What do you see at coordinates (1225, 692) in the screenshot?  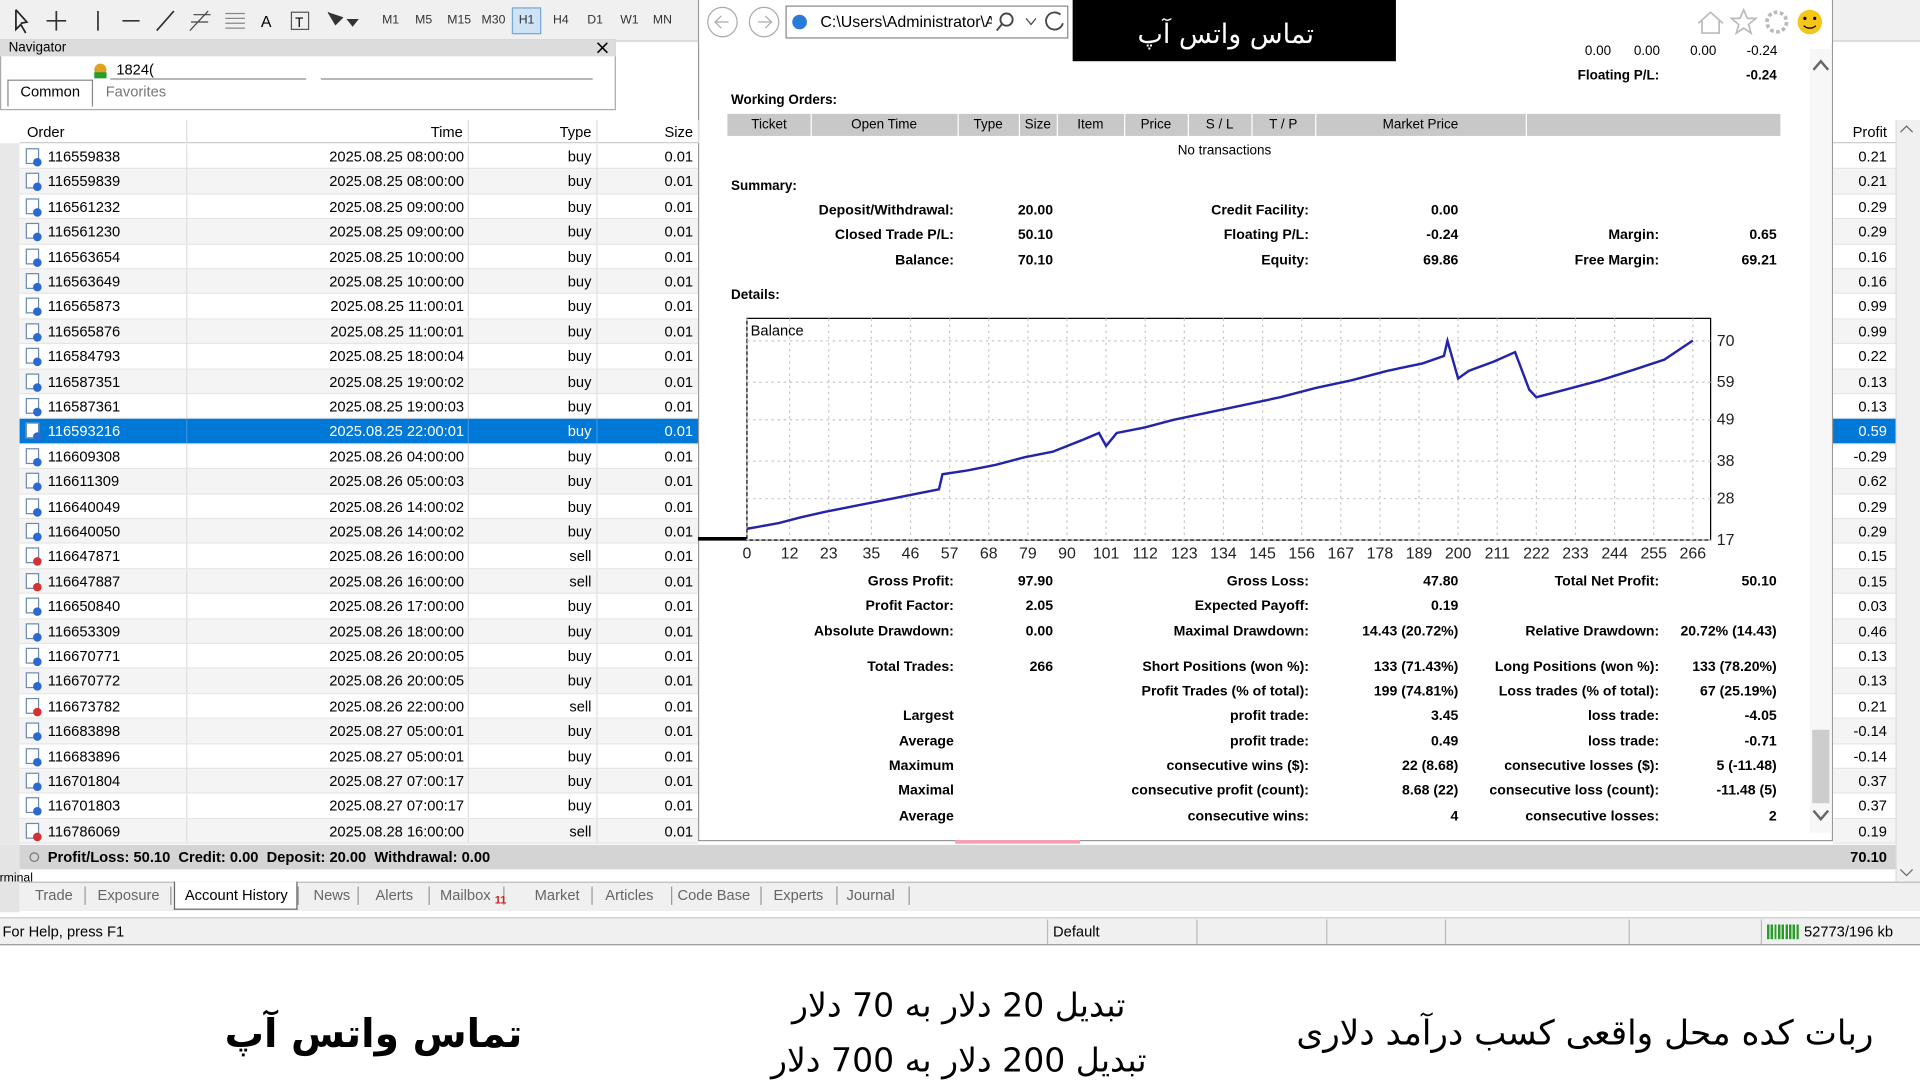 I see `stat-label: Profit Trades (% of total):` at bounding box center [1225, 692].